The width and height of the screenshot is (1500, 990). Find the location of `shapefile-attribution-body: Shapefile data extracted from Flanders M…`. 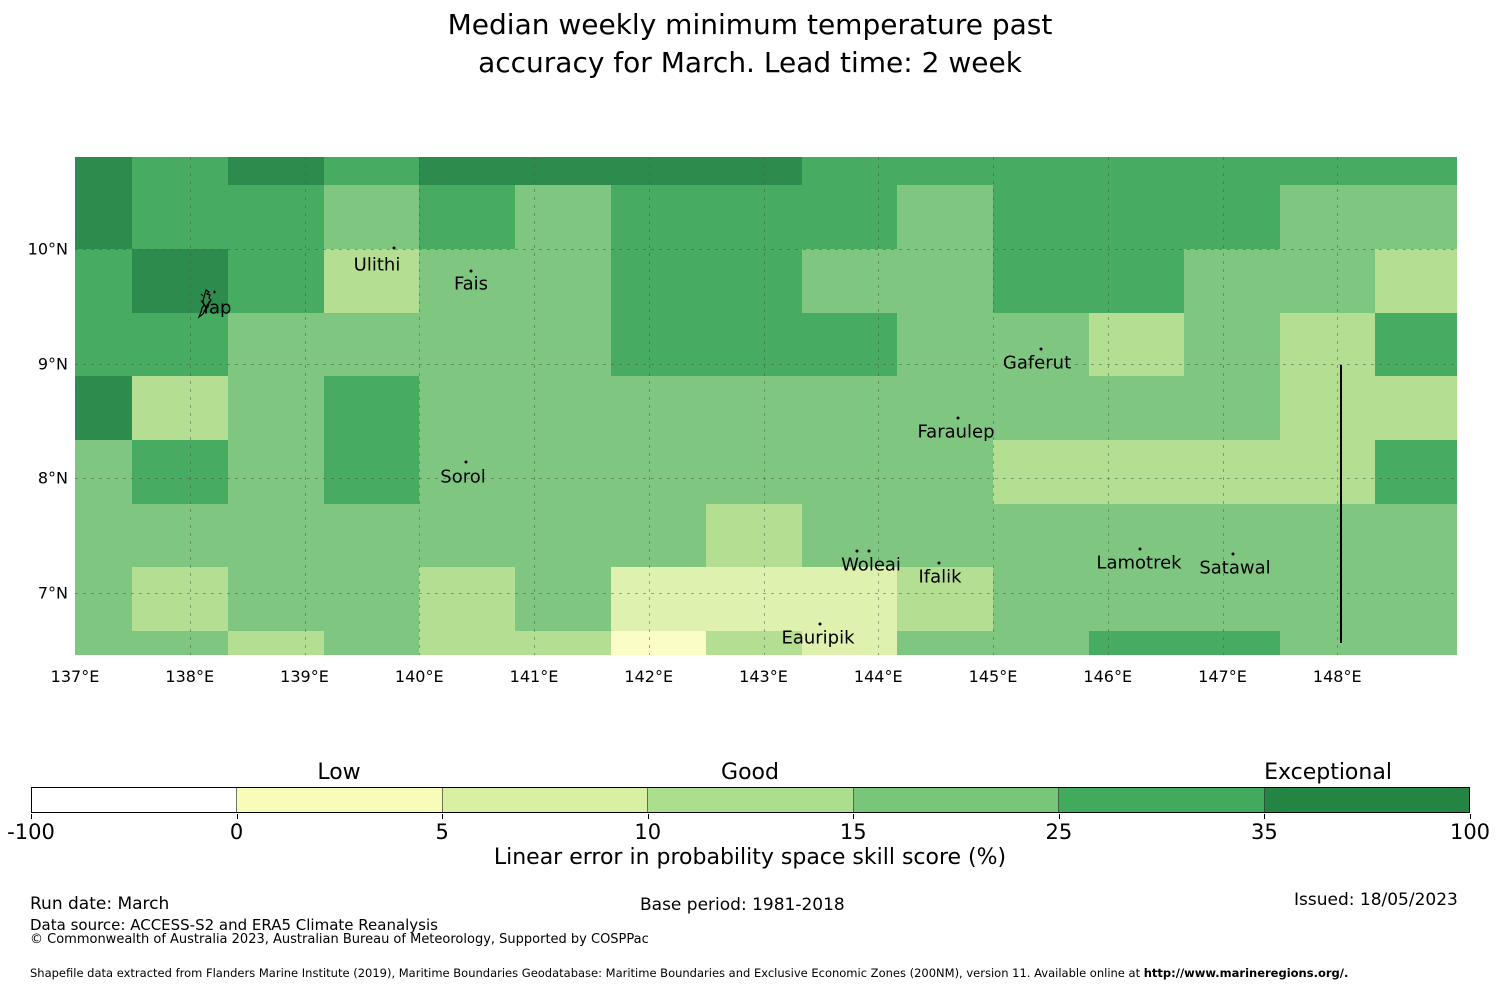

shapefile-attribution-body: Shapefile data extracted from Flanders M… is located at coordinates (587, 973).